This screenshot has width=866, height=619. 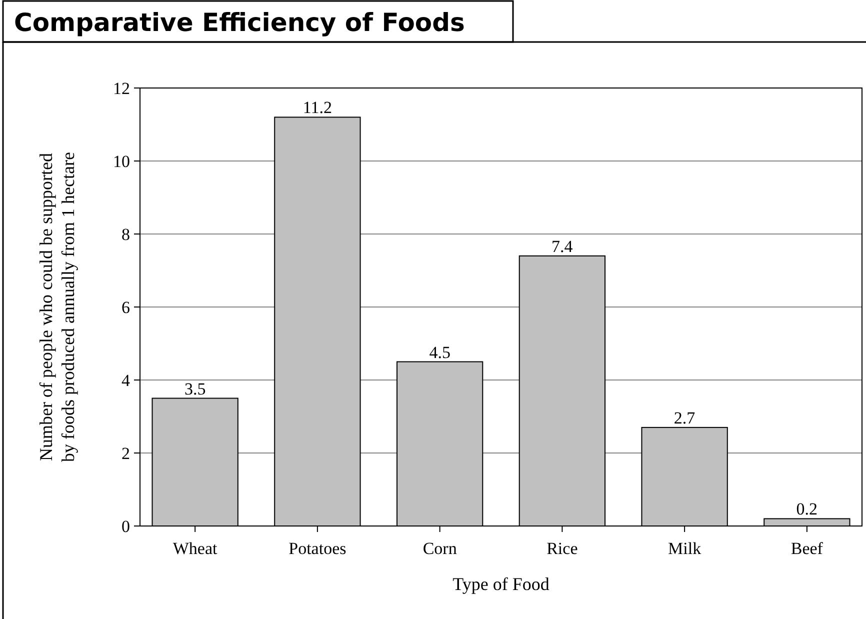 What do you see at coordinates (317, 108) in the screenshot?
I see `data-label: 11.2` at bounding box center [317, 108].